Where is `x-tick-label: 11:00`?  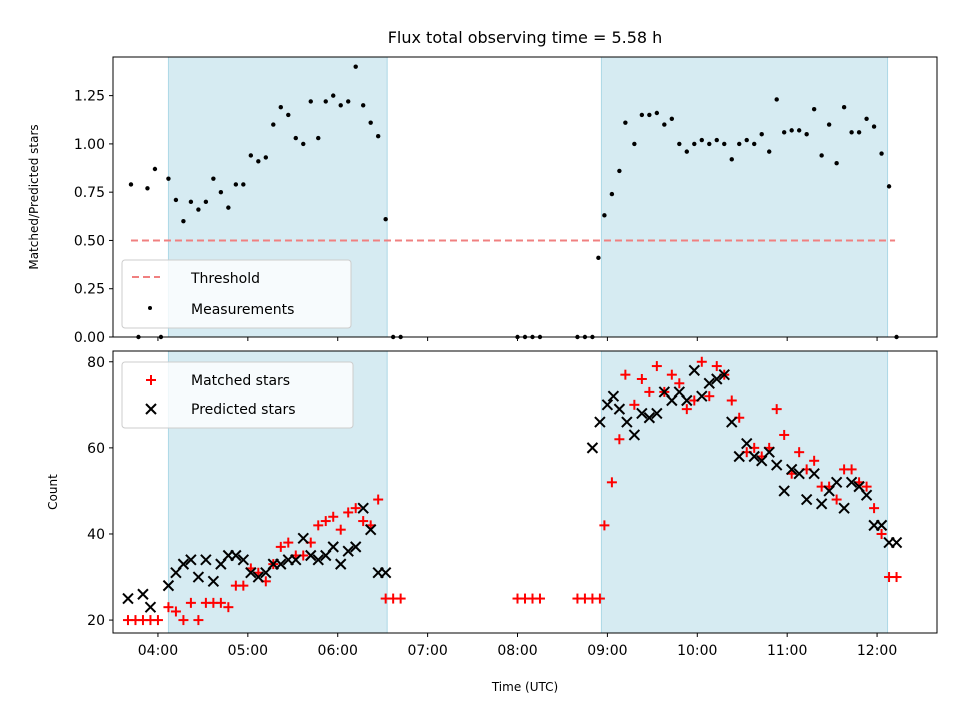 x-tick-label: 11:00 is located at coordinates (787, 651).